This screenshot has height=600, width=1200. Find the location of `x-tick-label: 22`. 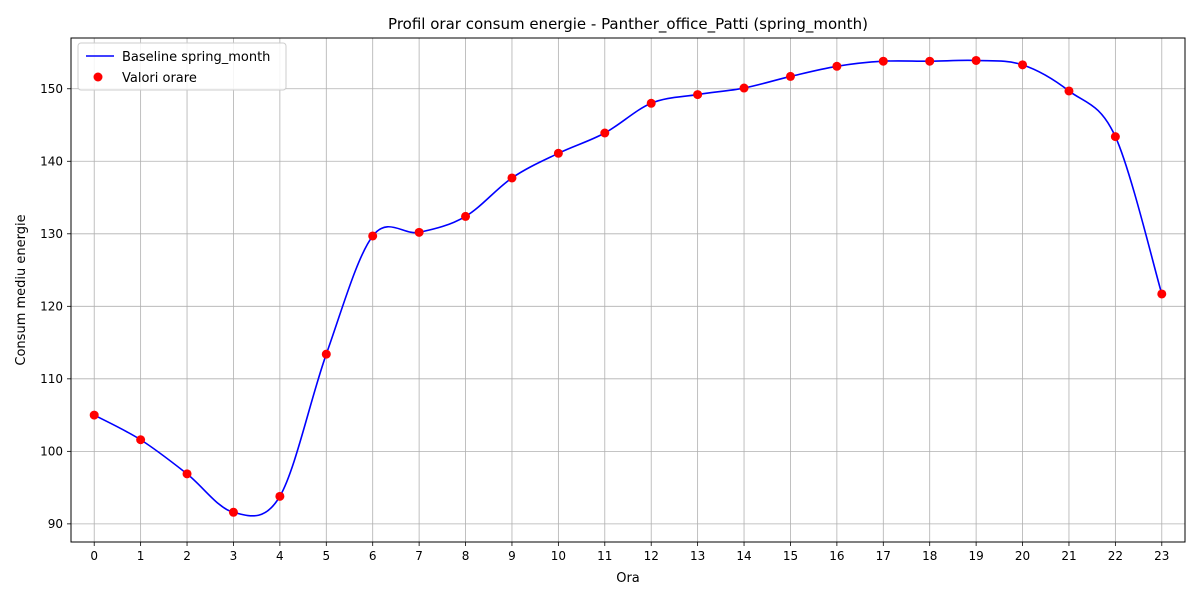

x-tick-label: 22 is located at coordinates (1115, 556).